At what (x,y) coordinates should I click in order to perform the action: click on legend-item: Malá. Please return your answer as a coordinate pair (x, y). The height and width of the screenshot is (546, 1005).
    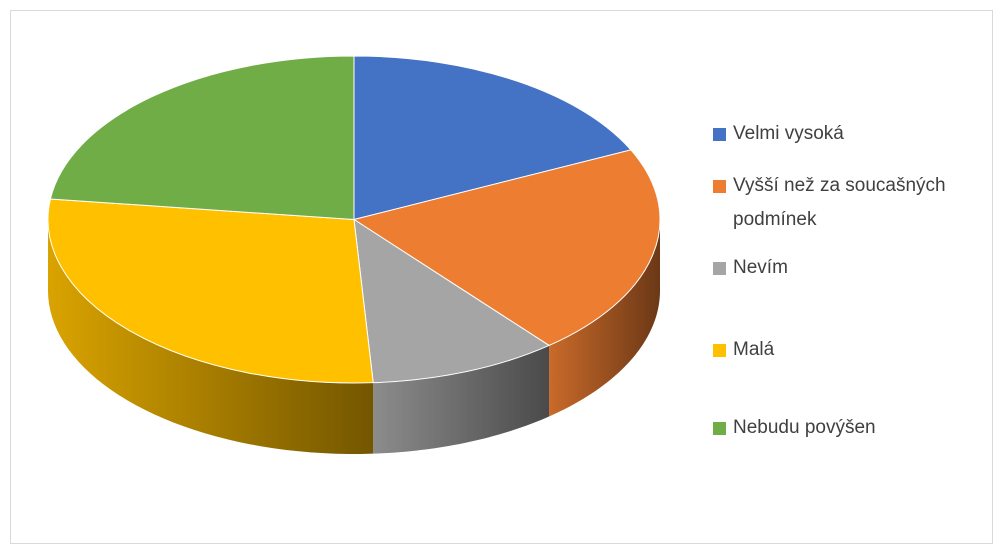
    Looking at the image, I should click on (855, 350).